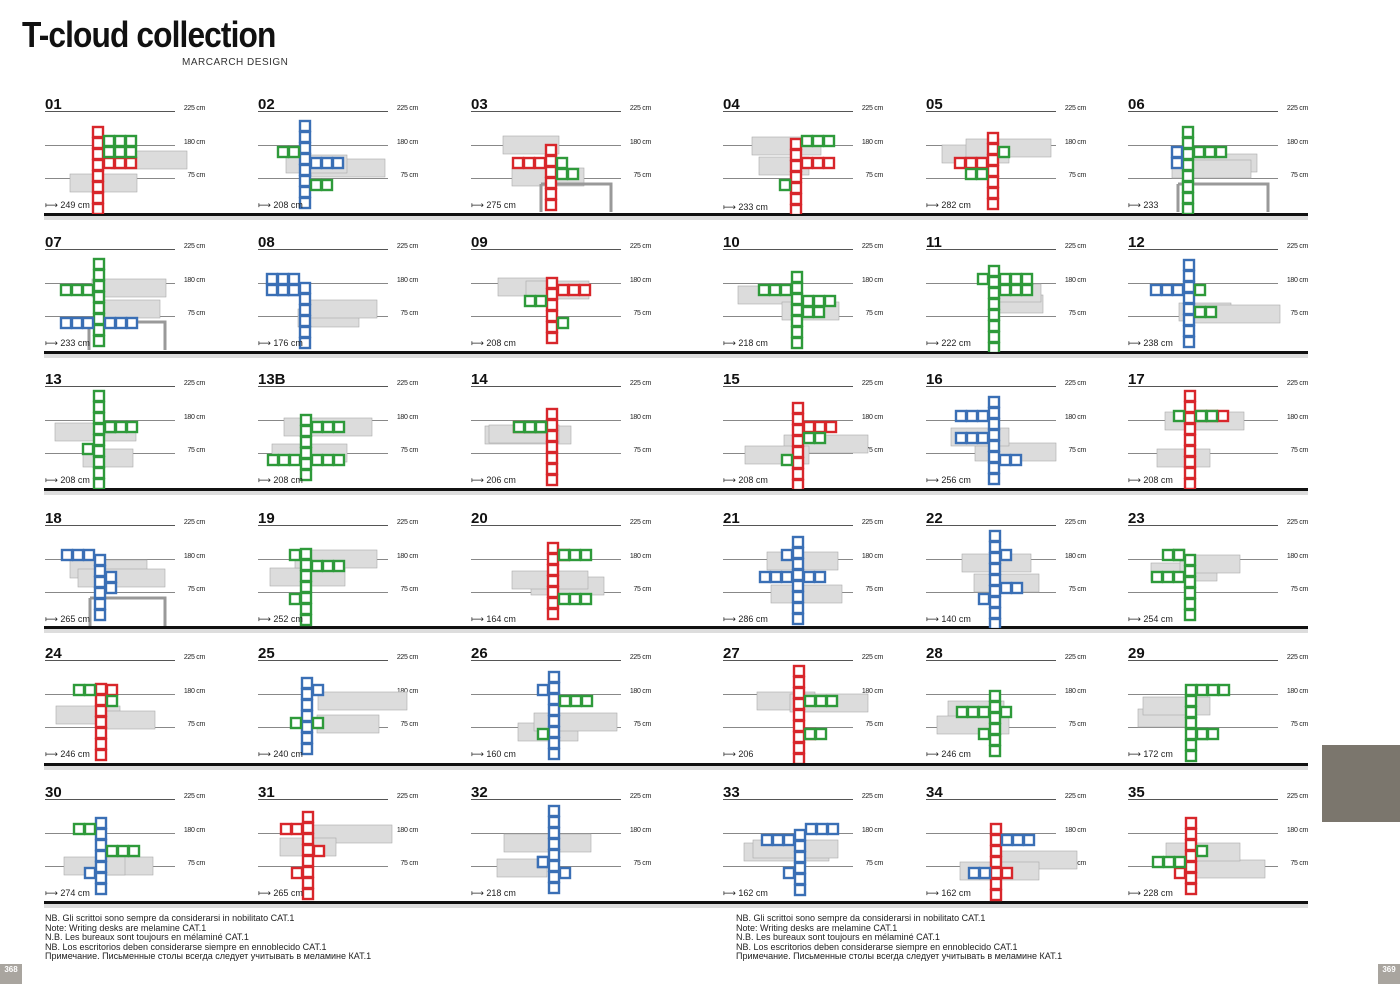 The height and width of the screenshot is (990, 1400). Describe the element at coordinates (348, 724) in the screenshot. I see `grey-panel` at that location.